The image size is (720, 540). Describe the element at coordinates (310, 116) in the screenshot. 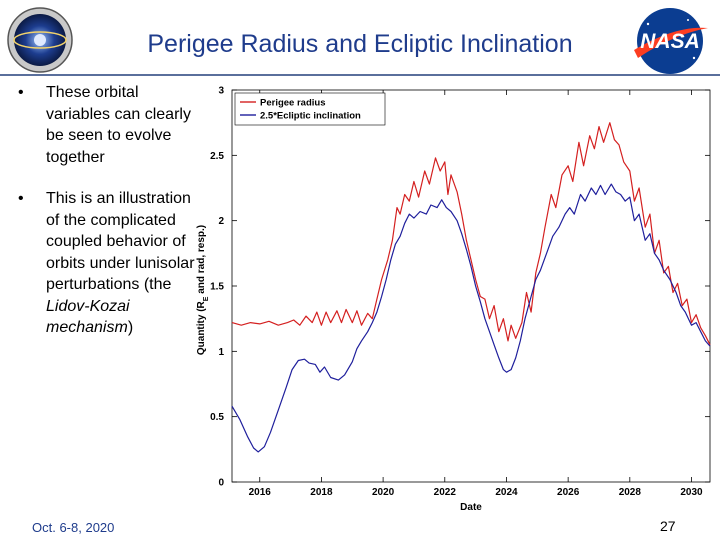

I see `legend-label: 2.5*Ecliptic inclination` at that location.